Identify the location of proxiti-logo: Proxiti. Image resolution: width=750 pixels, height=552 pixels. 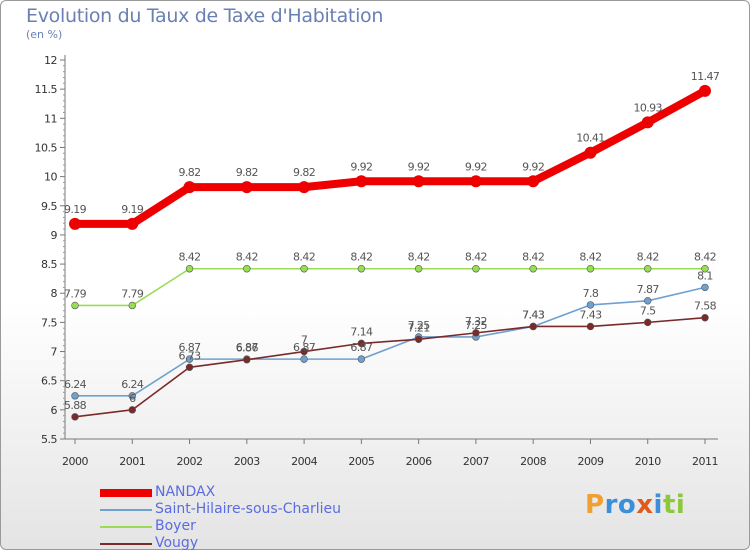
(635, 505).